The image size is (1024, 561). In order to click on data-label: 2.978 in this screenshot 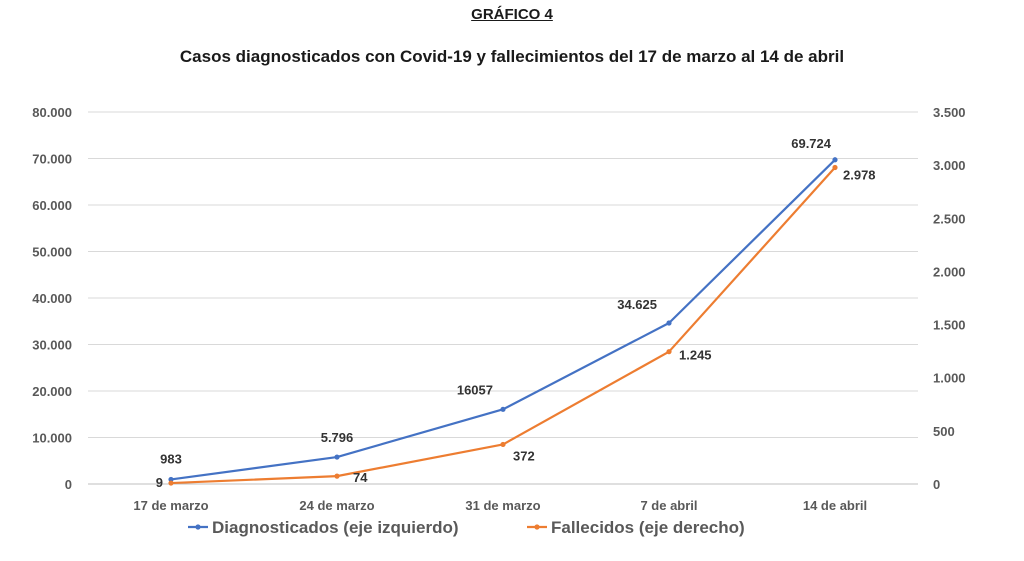, I will do `click(859, 174)`.